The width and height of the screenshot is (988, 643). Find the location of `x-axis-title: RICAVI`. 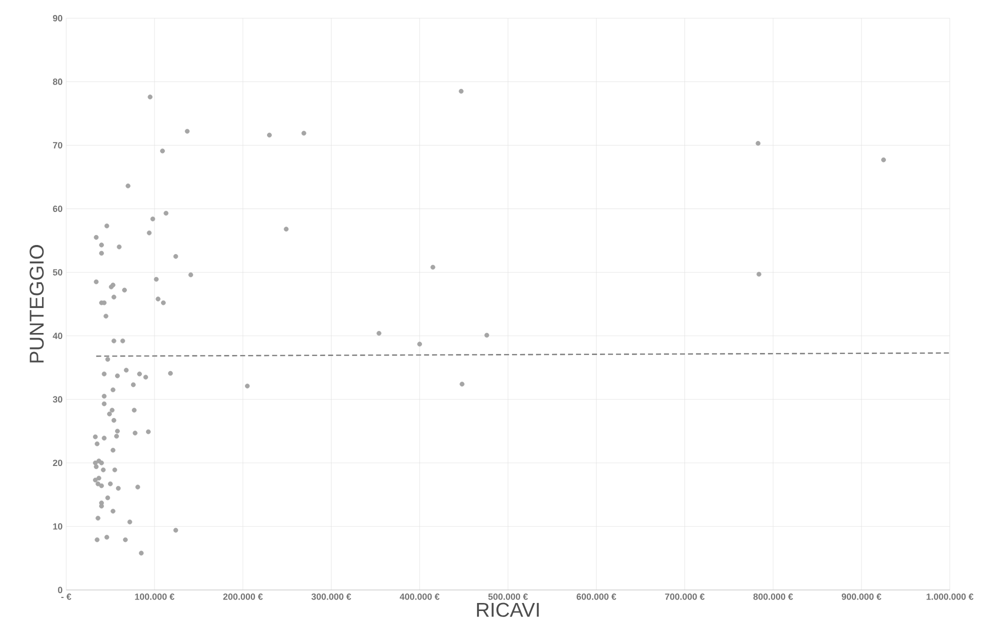

x-axis-title: RICAVI is located at coordinates (508, 609).